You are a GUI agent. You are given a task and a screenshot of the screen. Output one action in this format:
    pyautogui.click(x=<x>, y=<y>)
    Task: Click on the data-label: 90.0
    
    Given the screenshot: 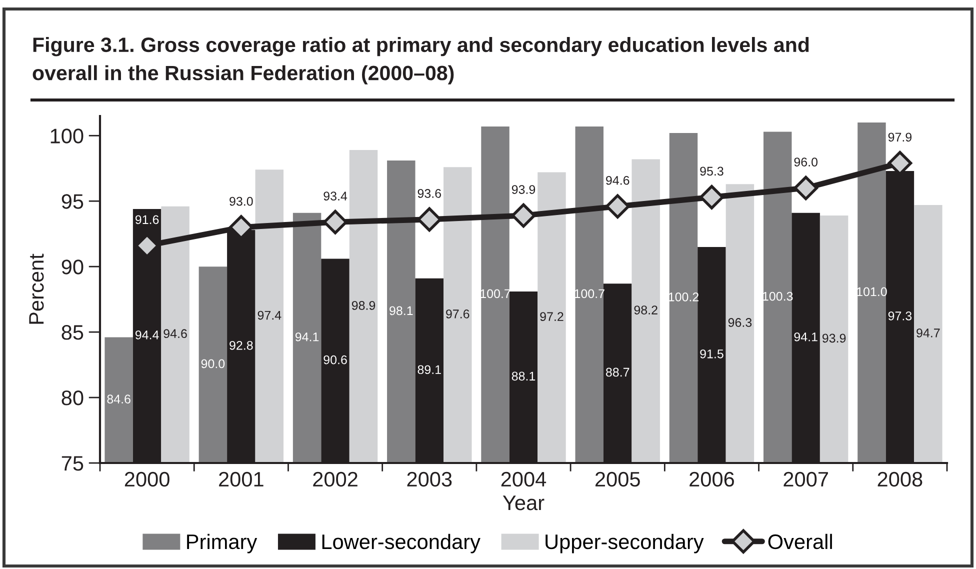 What is the action you would take?
    pyautogui.click(x=213, y=363)
    